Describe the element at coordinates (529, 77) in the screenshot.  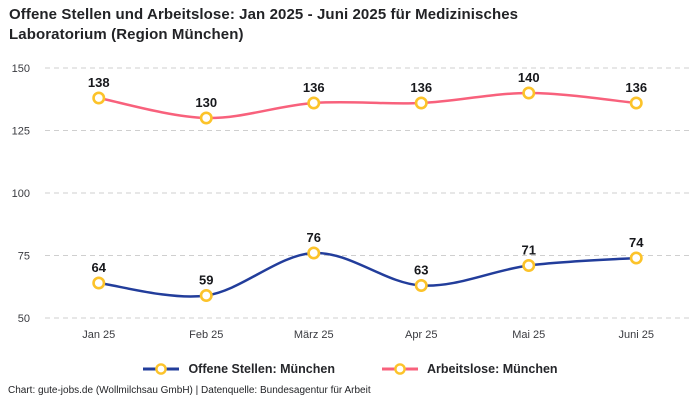
I see `data-point-label: 140` at that location.